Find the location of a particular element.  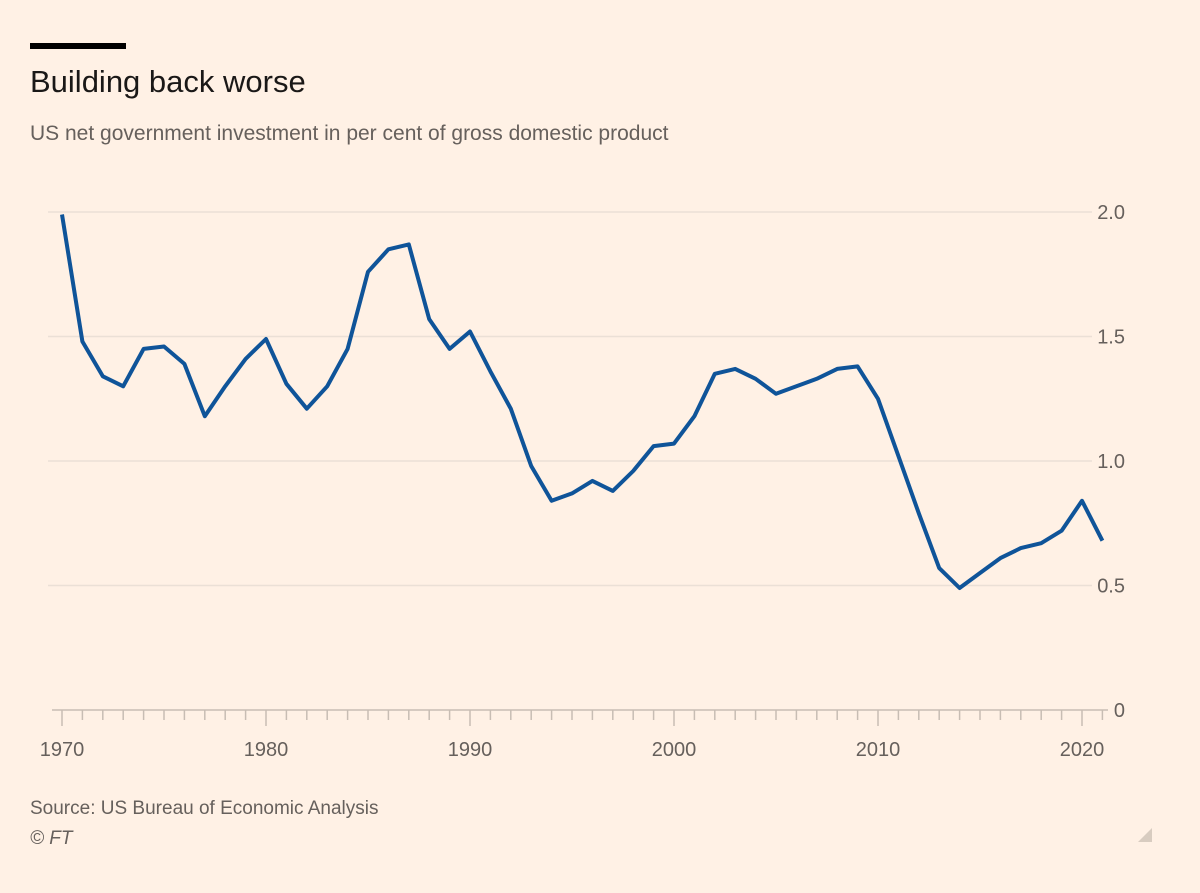

x-tick-label: 2000 is located at coordinates (674, 750).